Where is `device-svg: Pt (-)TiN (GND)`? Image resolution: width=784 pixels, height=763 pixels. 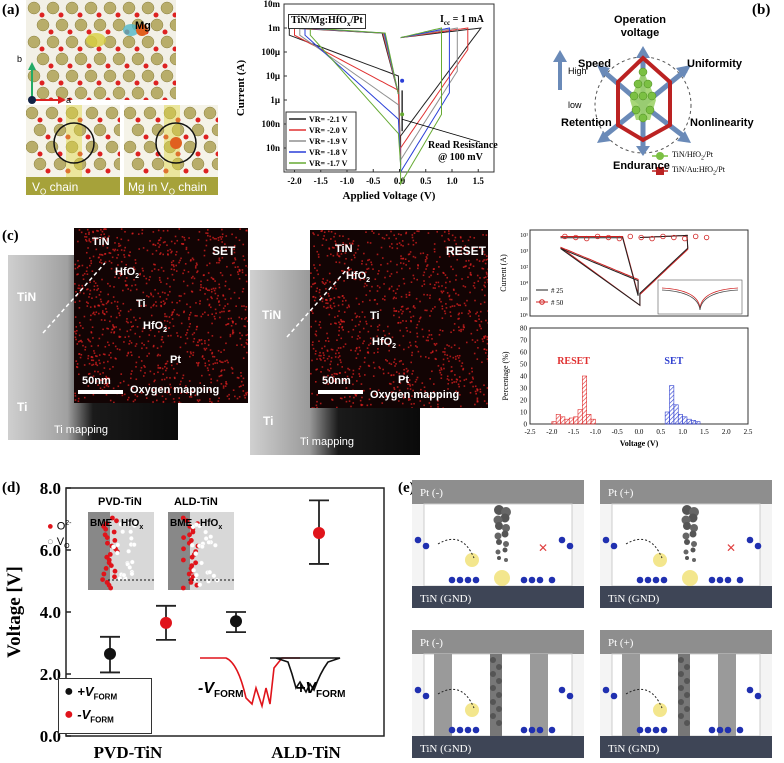 device-svg: Pt (-)TiN (GND) is located at coordinates (498, 694).